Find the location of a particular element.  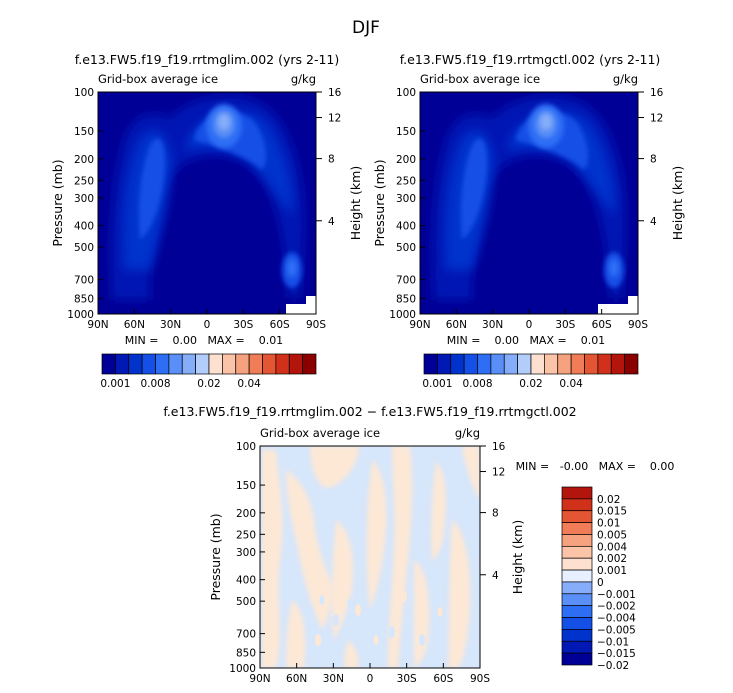

x-tick-label: 90N is located at coordinates (97, 325).